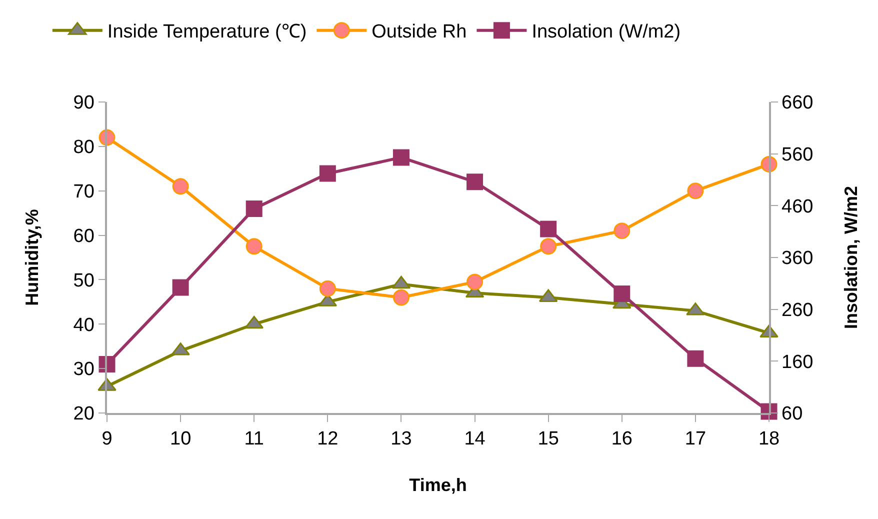 Image resolution: width=878 pixels, height=519 pixels. I want to click on y2-tick-label: 60, so click(792, 414).